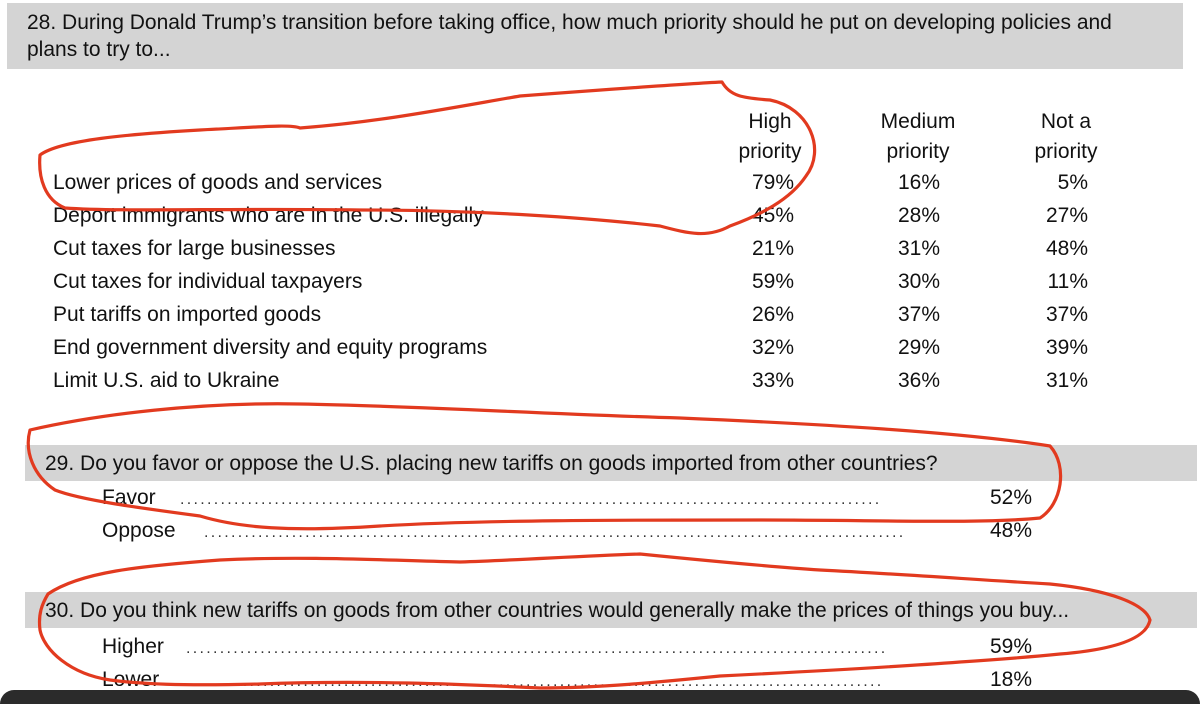 This screenshot has width=1200, height=704. I want to click on column-header-medium-priority: Medium priority, so click(918, 137).